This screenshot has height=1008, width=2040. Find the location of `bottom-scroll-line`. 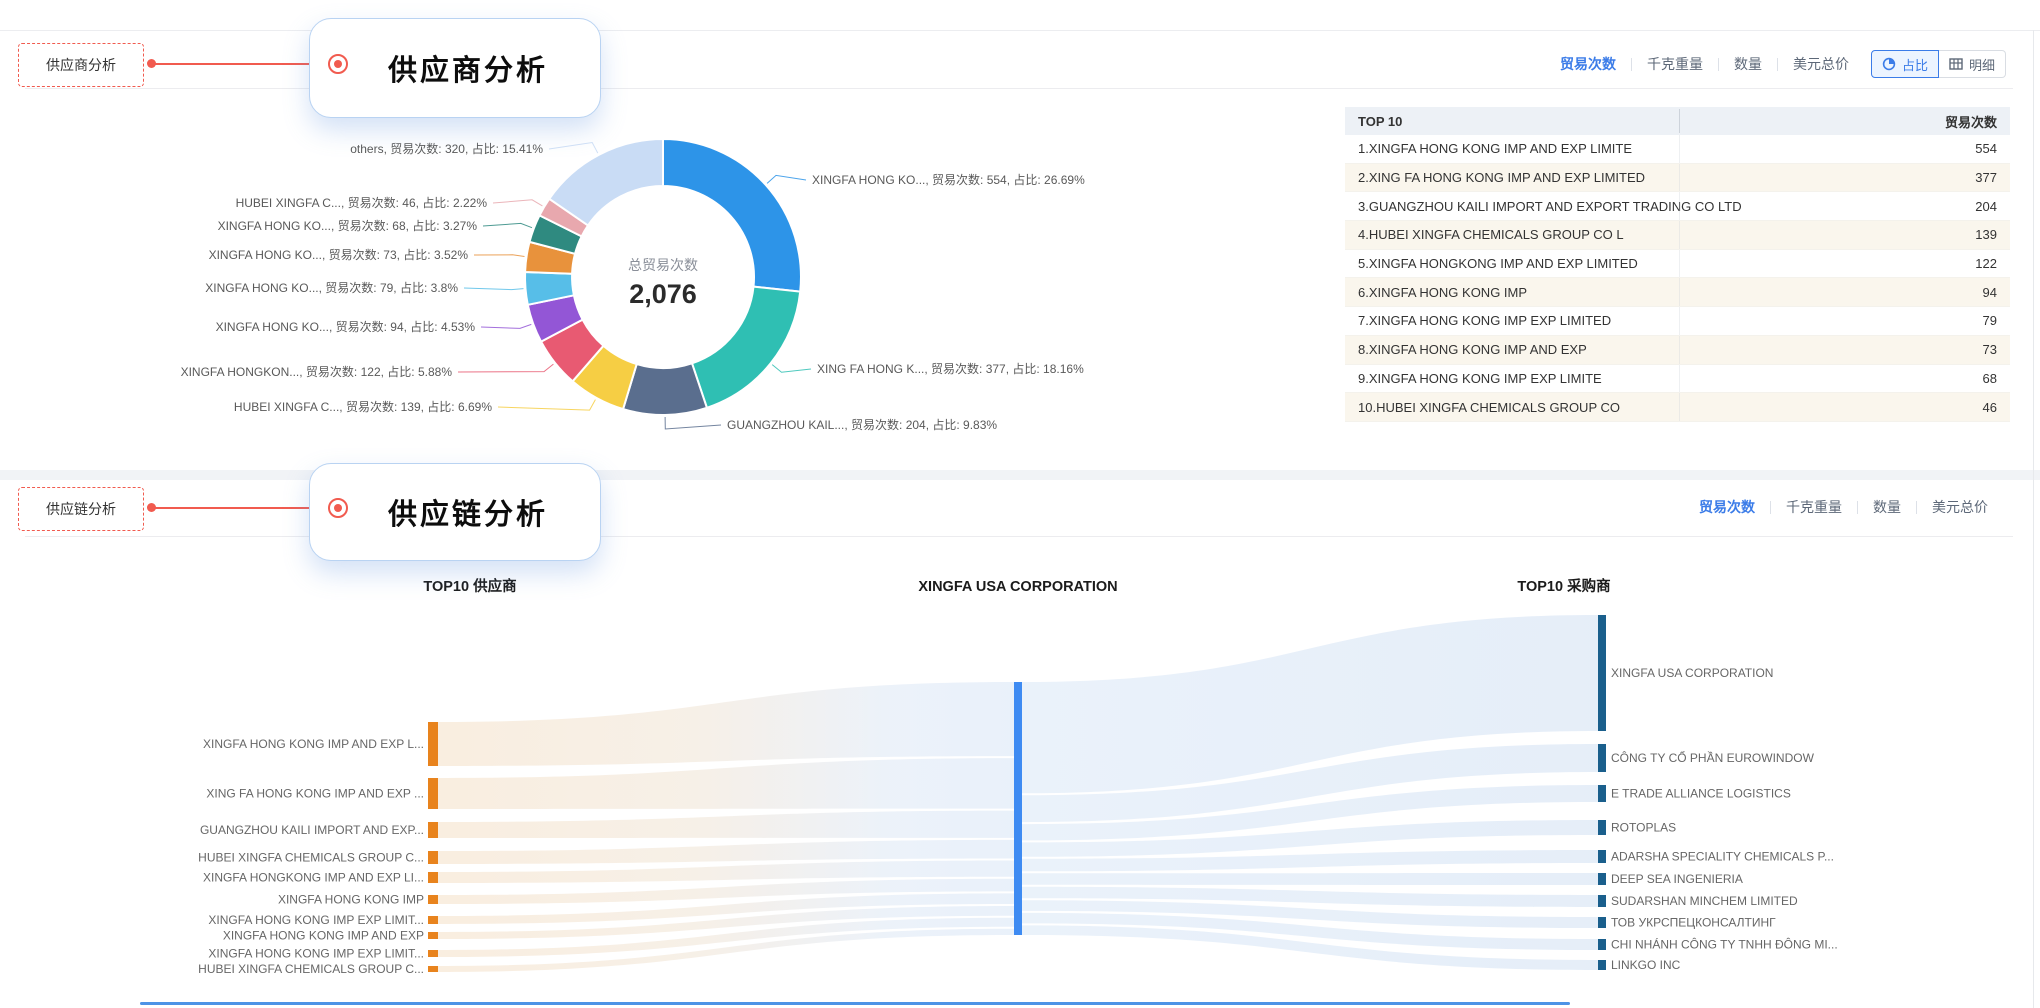

bottom-scroll-line is located at coordinates (855, 1003).